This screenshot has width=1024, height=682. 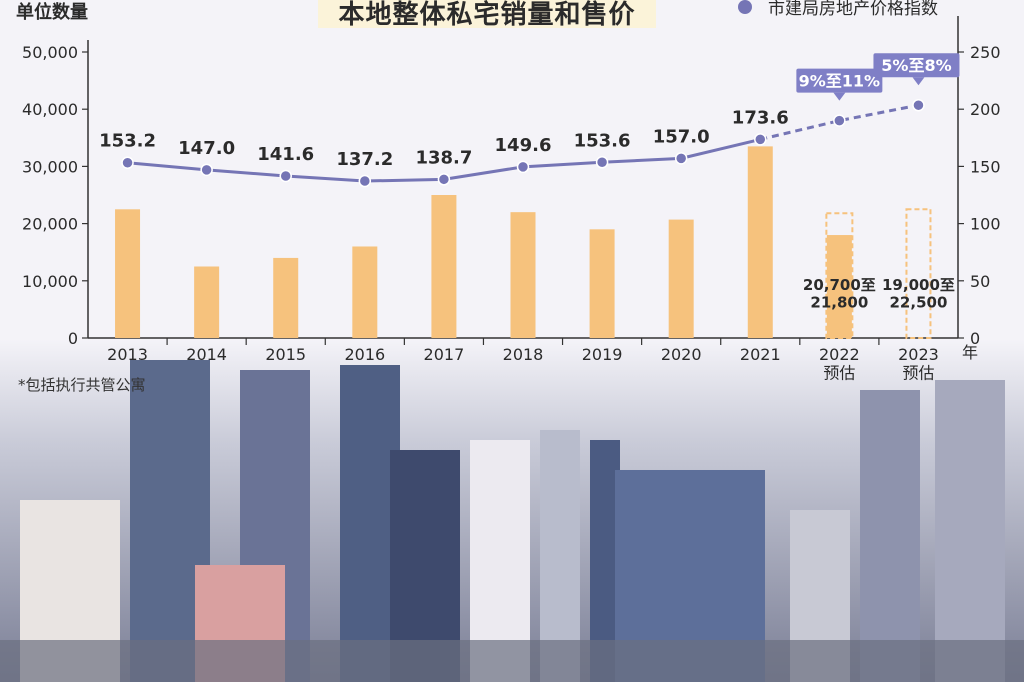 What do you see at coordinates (285, 354) in the screenshot?
I see `x-tick-label: 2015` at bounding box center [285, 354].